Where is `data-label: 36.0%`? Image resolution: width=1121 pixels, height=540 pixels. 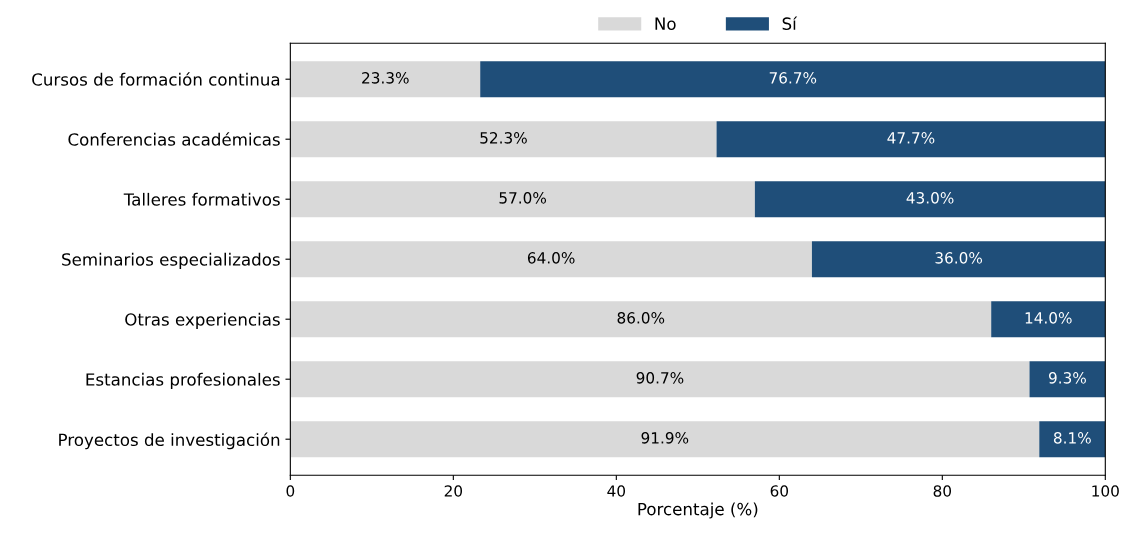
data-label: 36.0% is located at coordinates (959, 258).